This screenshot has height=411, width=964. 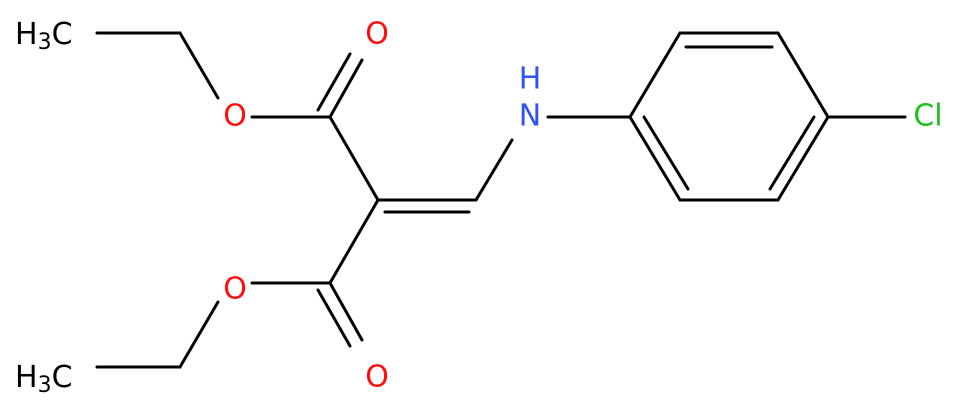 What do you see at coordinates (530, 79) in the screenshot?
I see `atom-label: H` at bounding box center [530, 79].